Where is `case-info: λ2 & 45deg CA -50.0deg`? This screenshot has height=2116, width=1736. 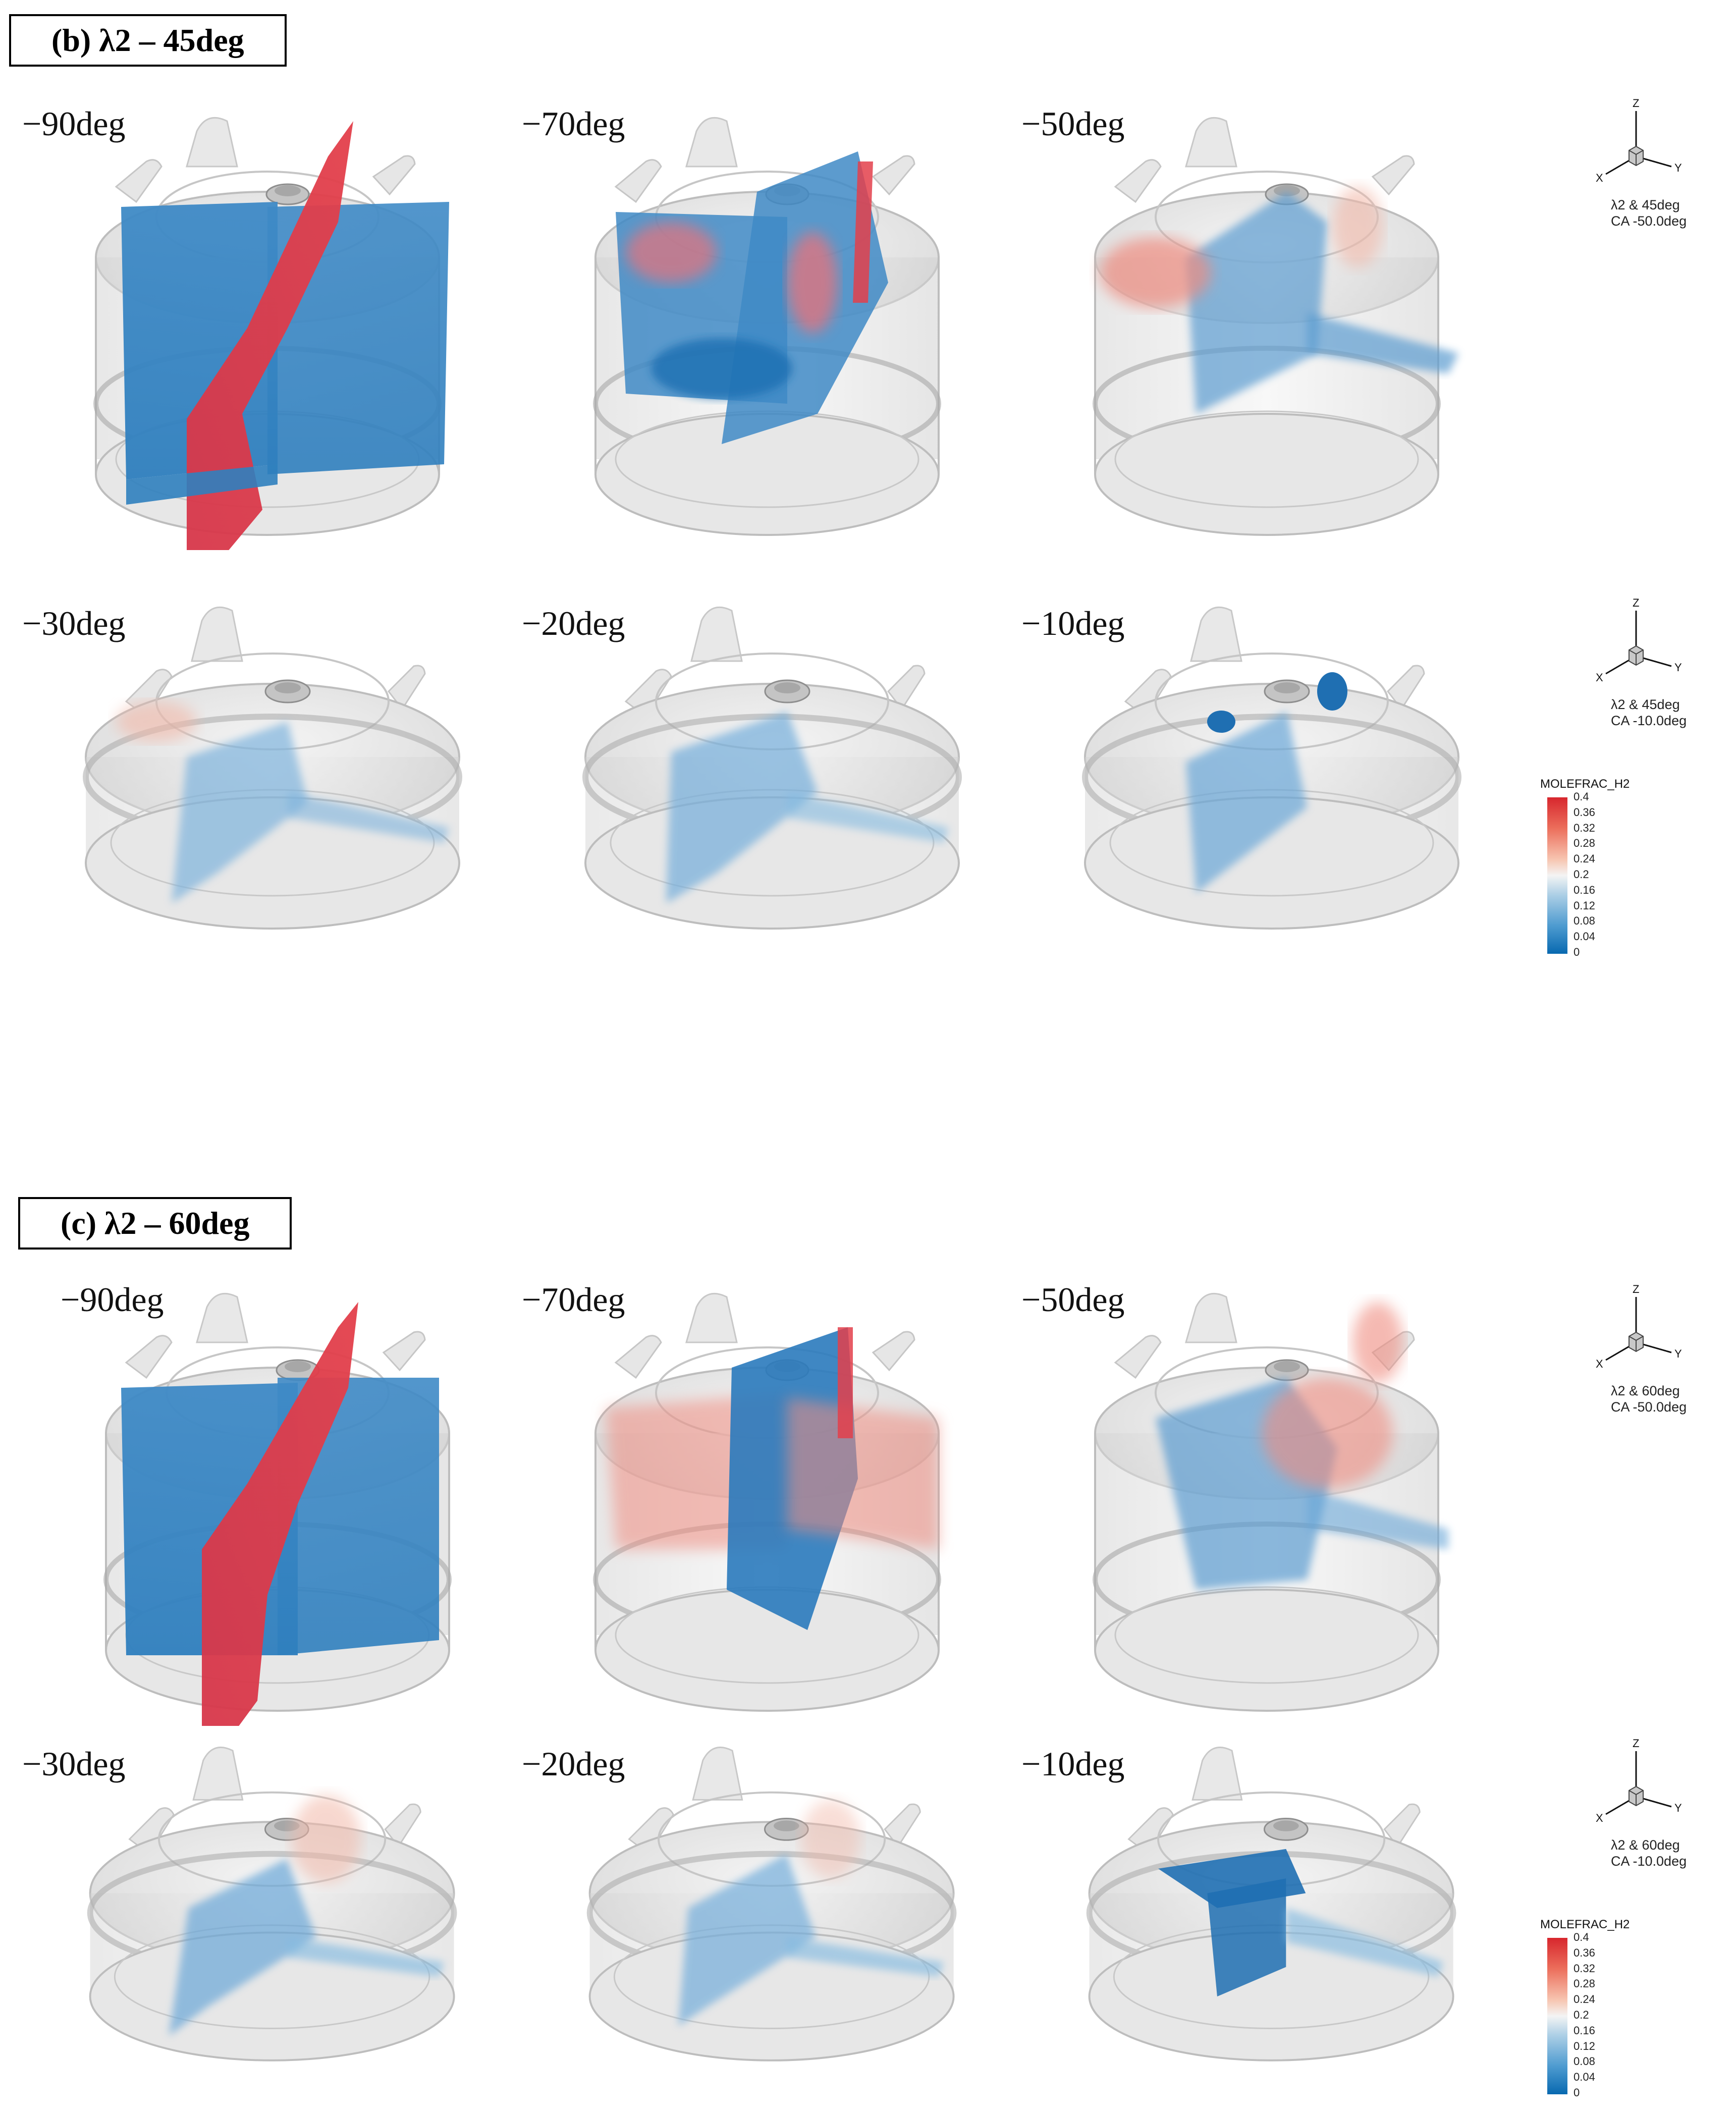
case-info: λ2 & 45deg CA -50.0deg is located at coordinates (1626, 320).